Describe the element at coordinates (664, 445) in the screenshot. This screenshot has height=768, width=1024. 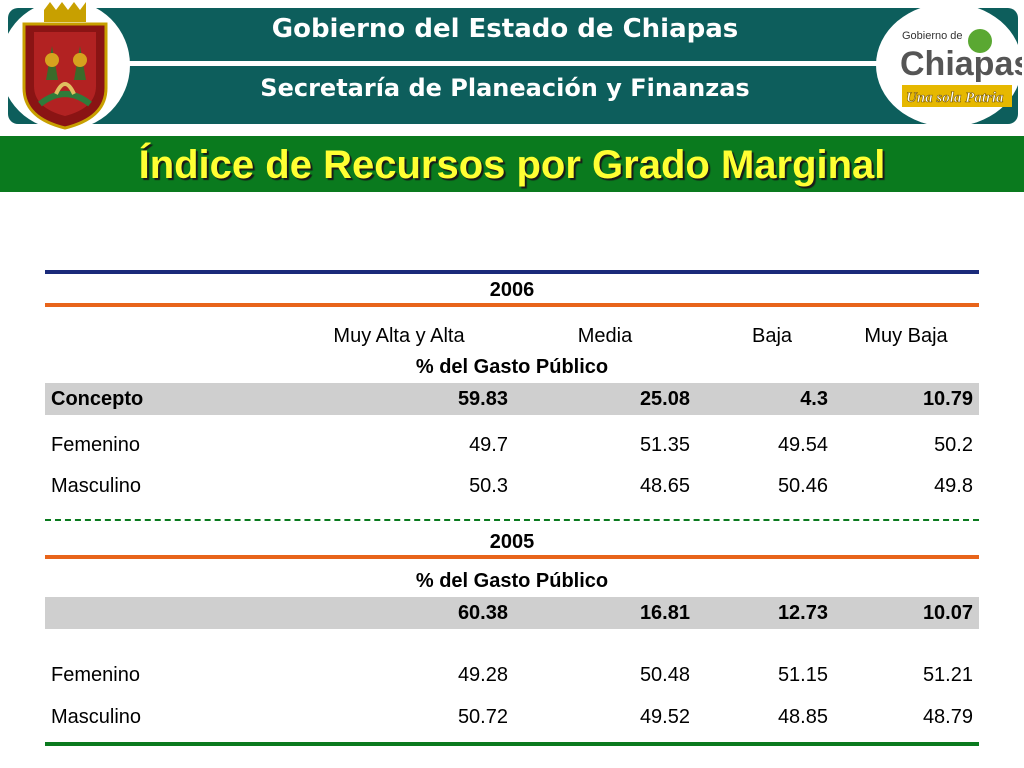
I see `table-cell: 51.35` at that location.